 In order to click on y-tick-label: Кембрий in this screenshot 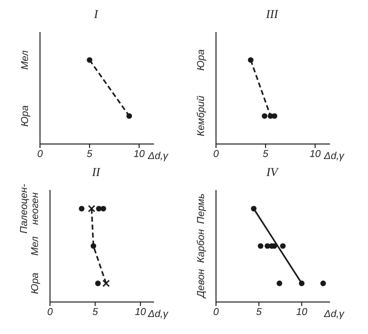, I will do `click(201, 115)`.